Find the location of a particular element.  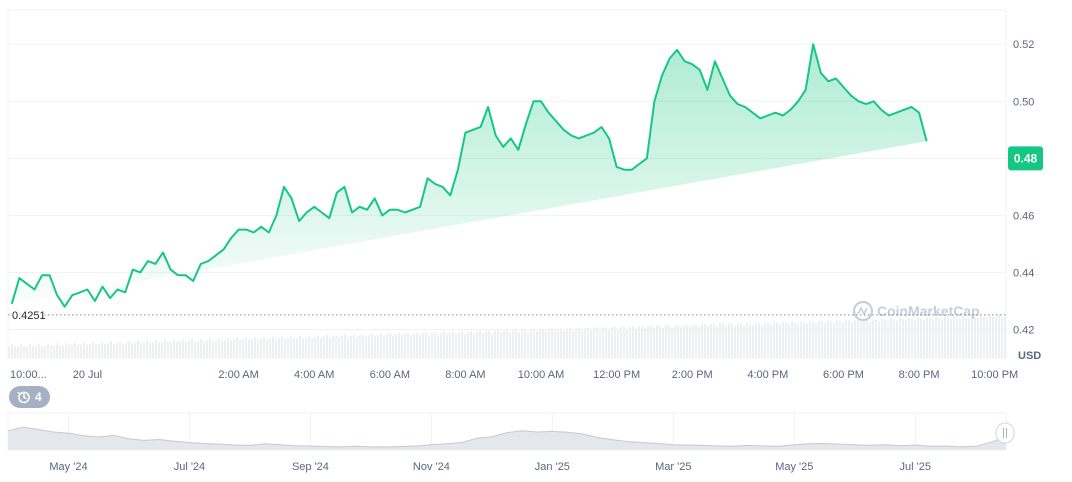

current-price-badge is located at coordinates (1025, 158).